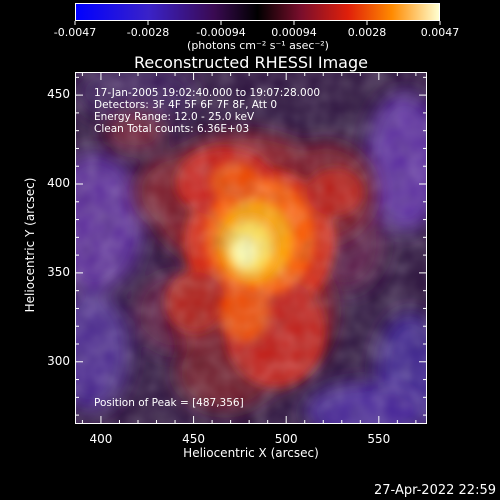 The width and height of the screenshot is (500, 500). What do you see at coordinates (169, 403) in the screenshot?
I see `info-peak: Position of Peak = [487,356]` at bounding box center [169, 403].